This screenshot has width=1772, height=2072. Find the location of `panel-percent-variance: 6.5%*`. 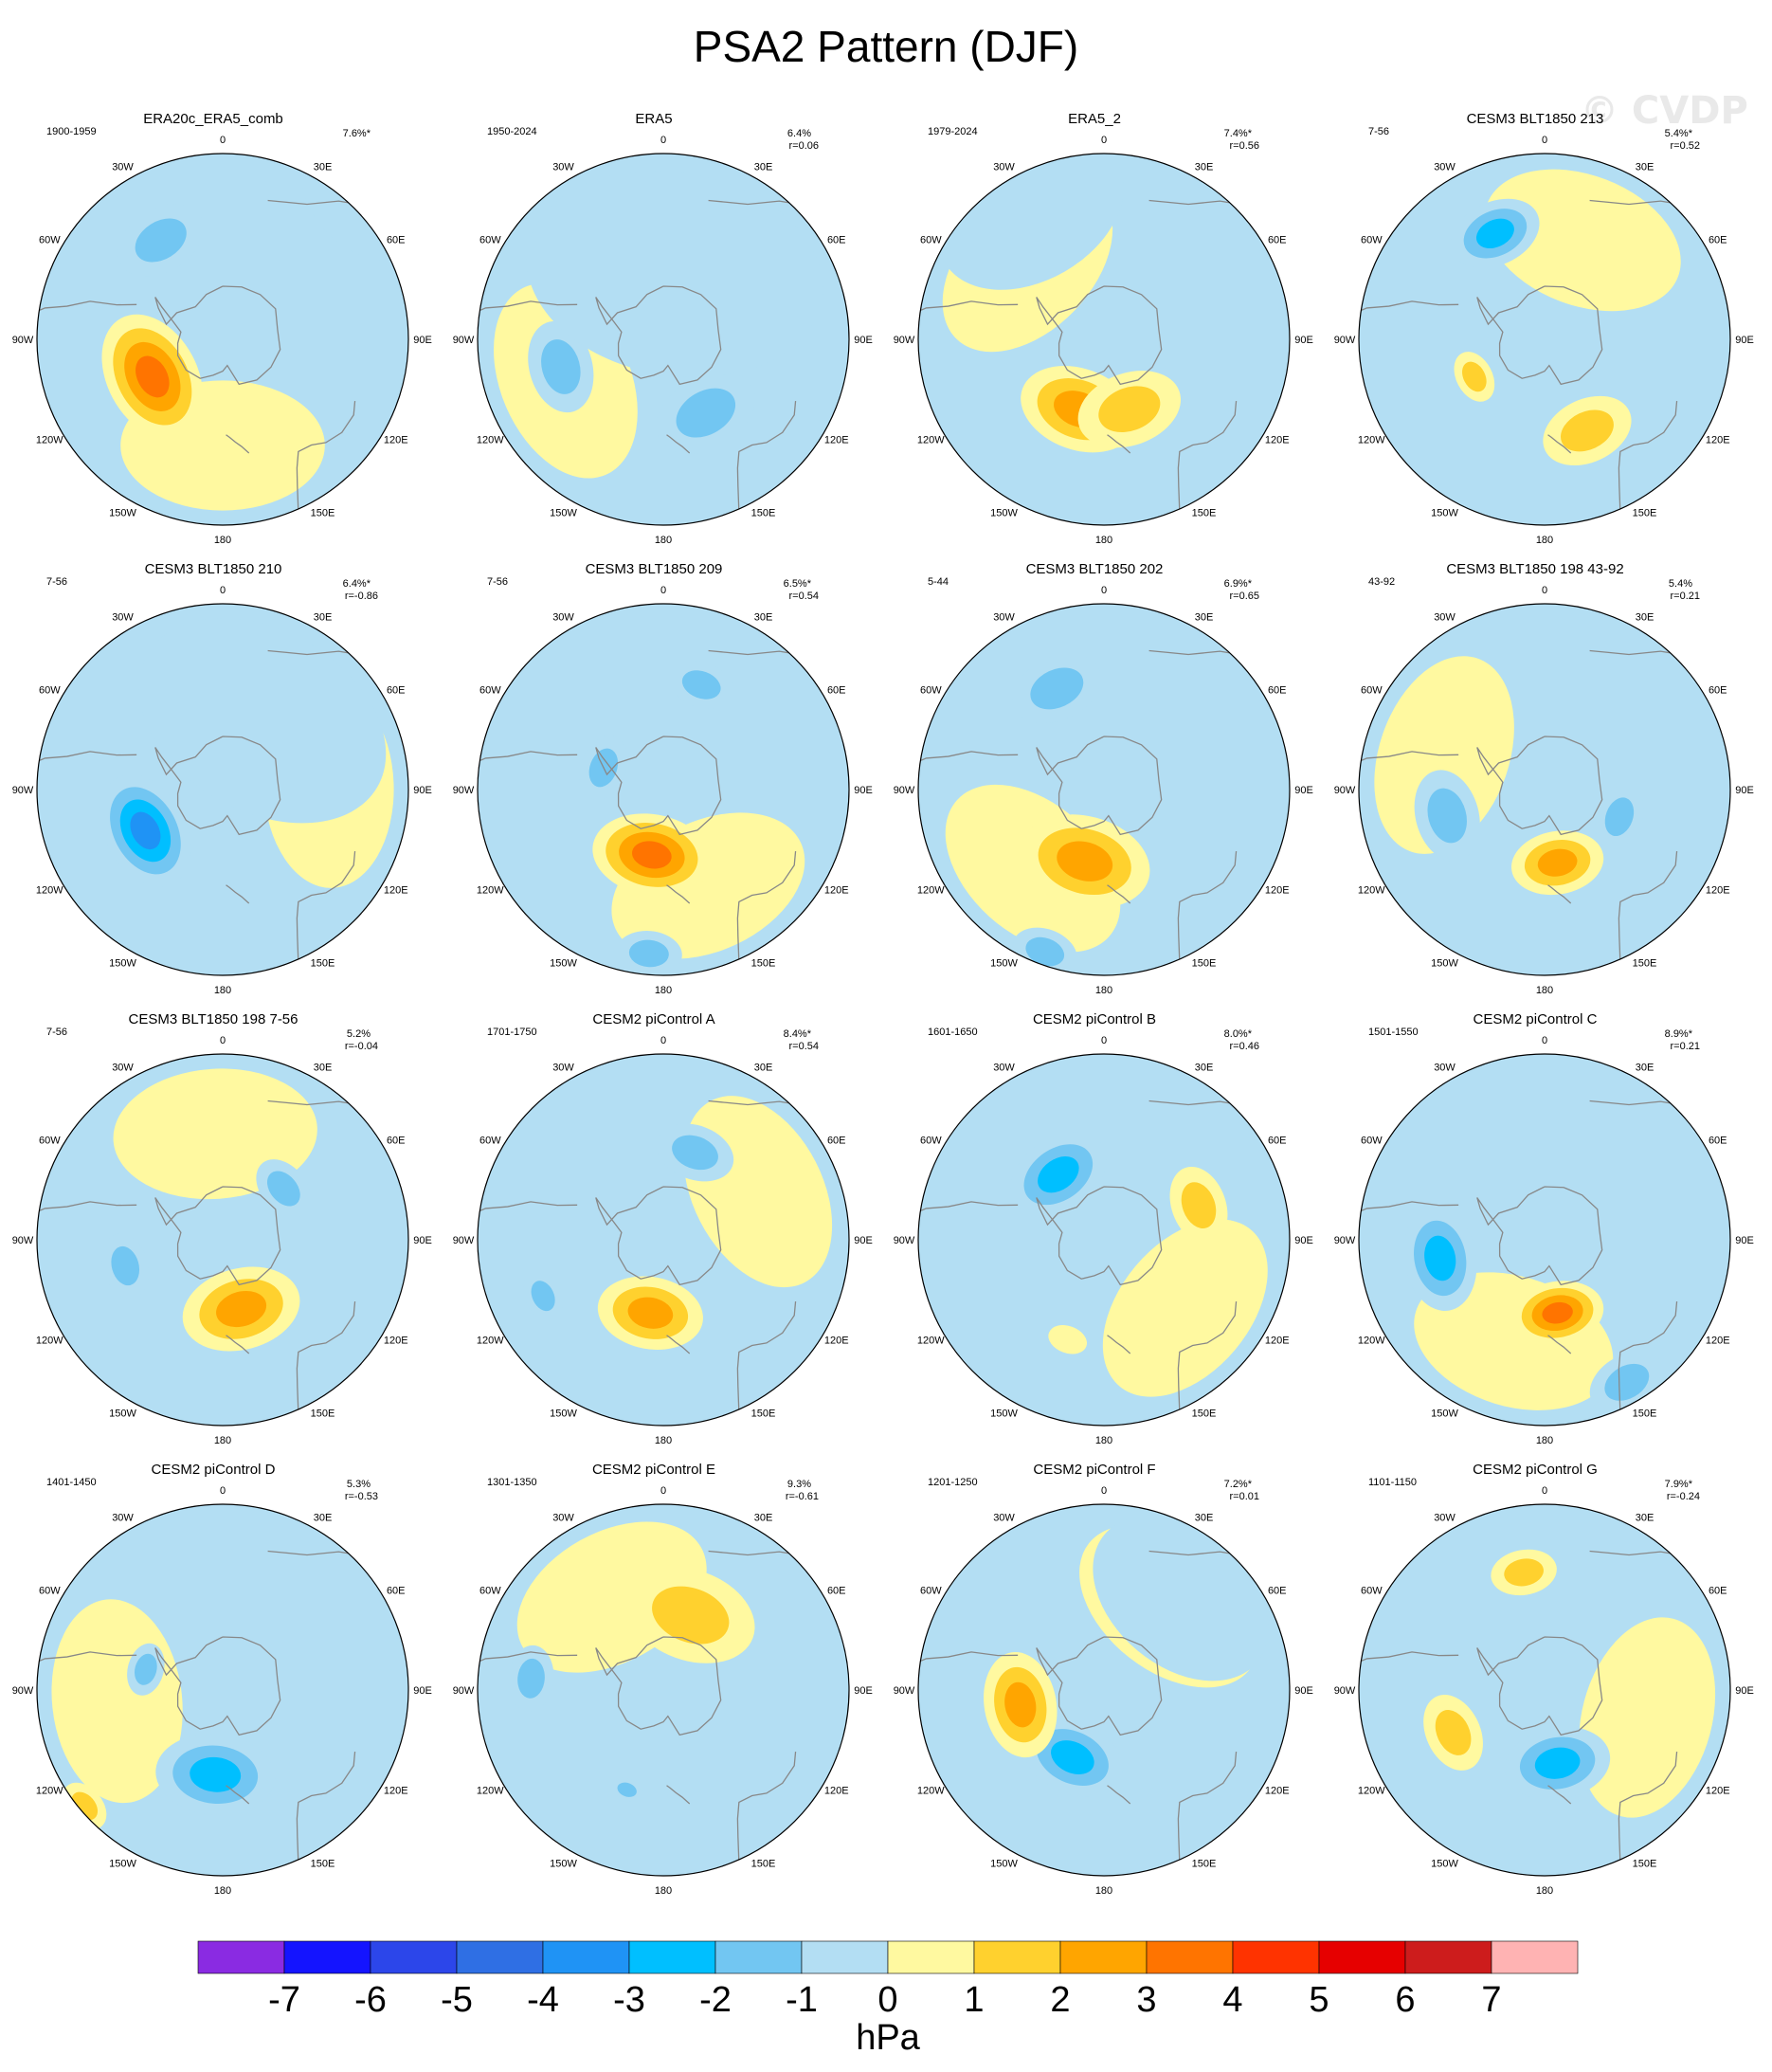

panel-percent-variance: 6.5%* is located at coordinates (798, 584).